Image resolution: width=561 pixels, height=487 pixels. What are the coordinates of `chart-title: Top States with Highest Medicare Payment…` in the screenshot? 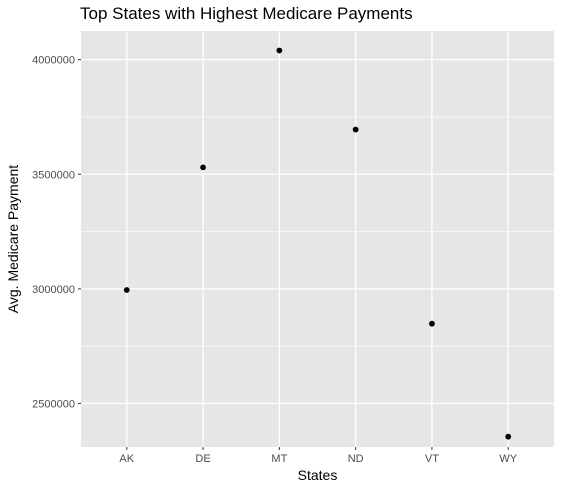 It's located at (246, 13).